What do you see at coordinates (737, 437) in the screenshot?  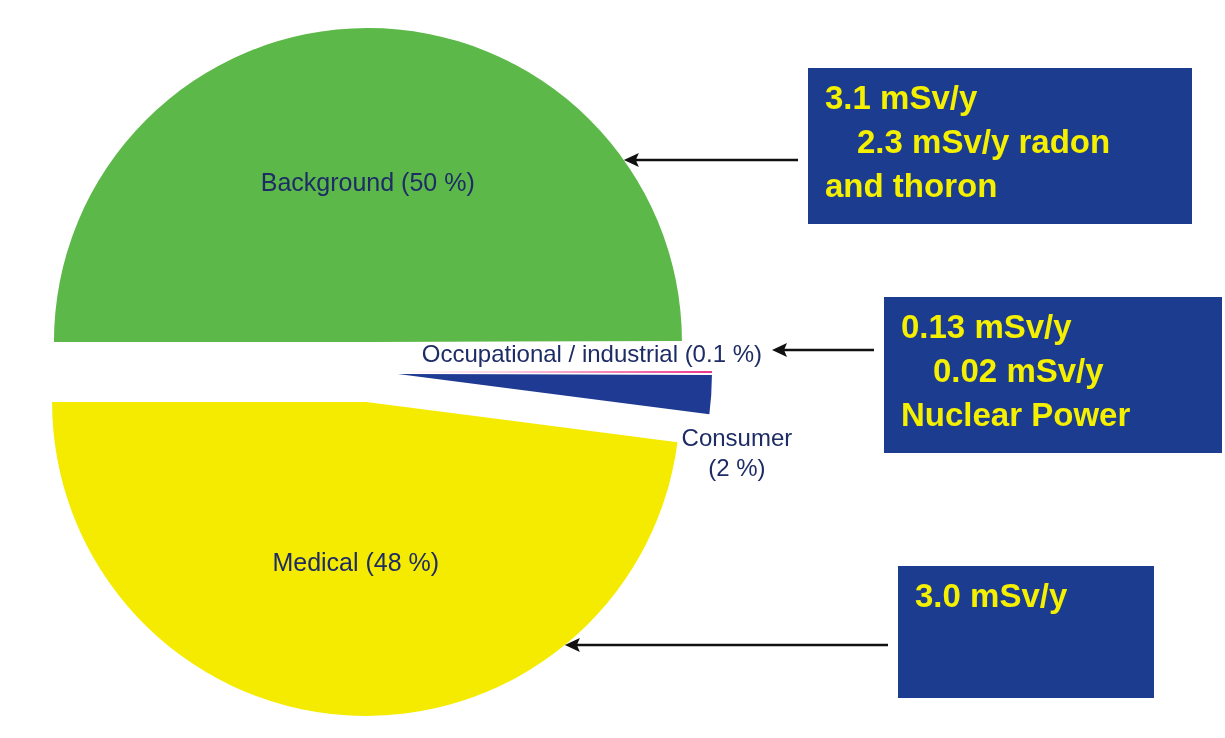 I see `slice-label: Consumer` at bounding box center [737, 437].